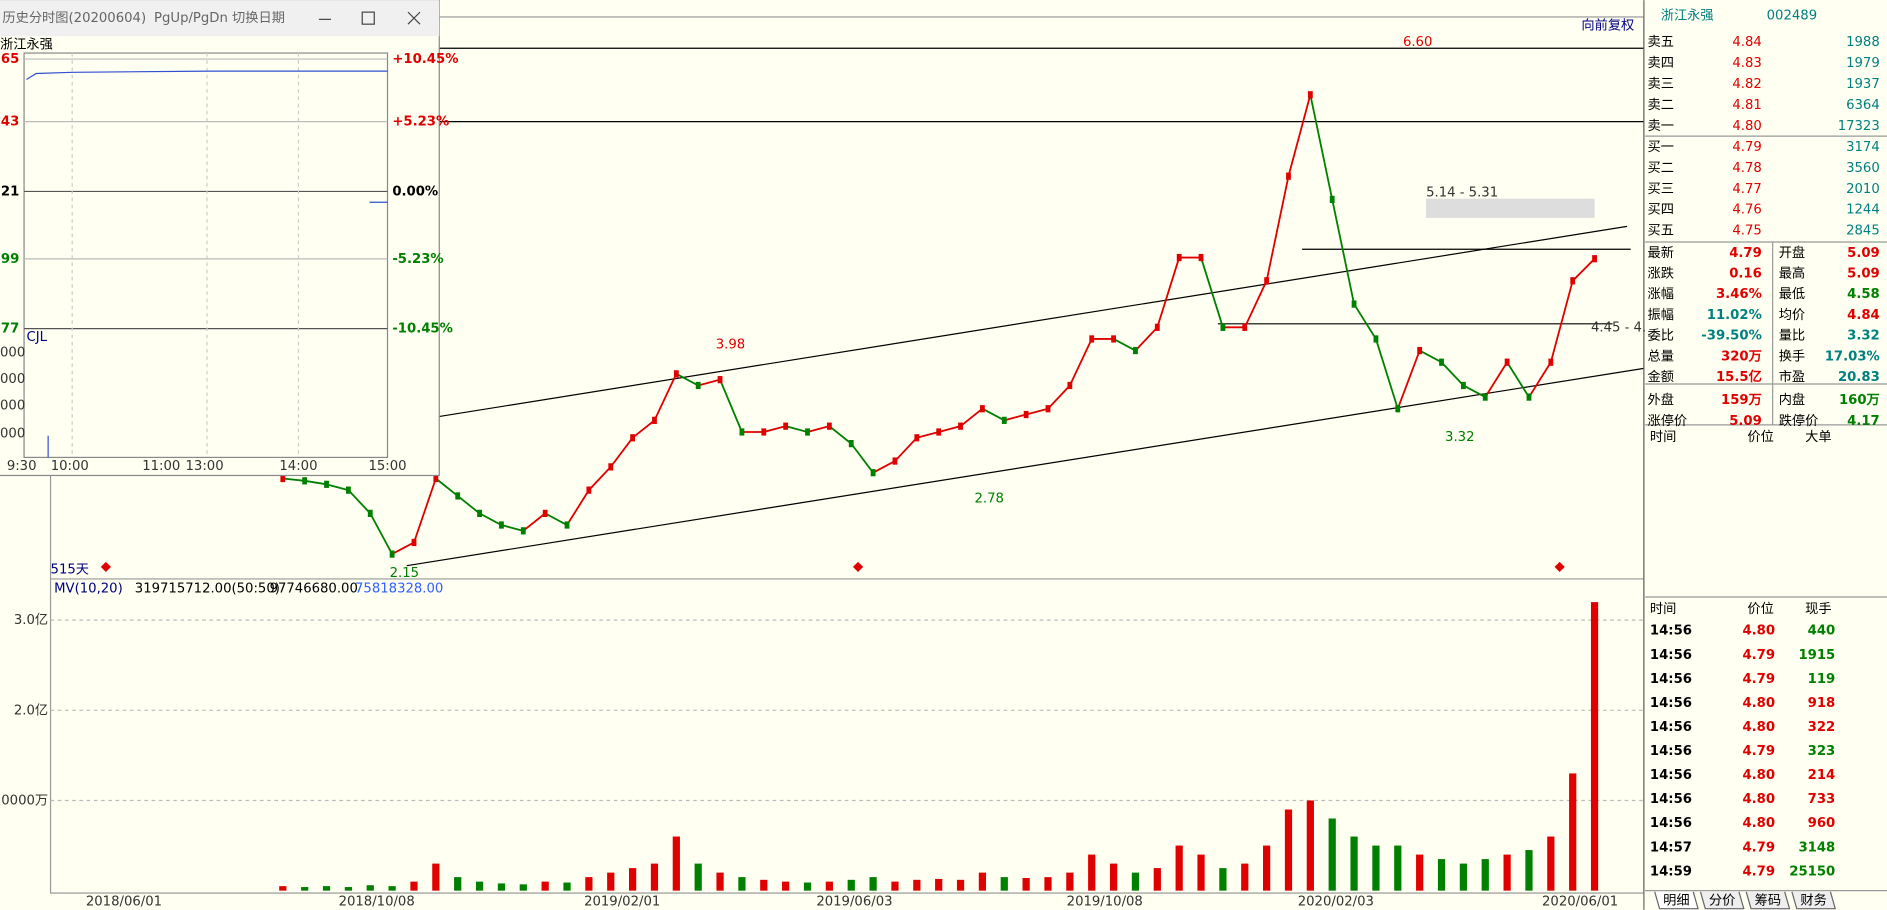  I want to click on stock-name: 浙江永强, so click(1687, 16).